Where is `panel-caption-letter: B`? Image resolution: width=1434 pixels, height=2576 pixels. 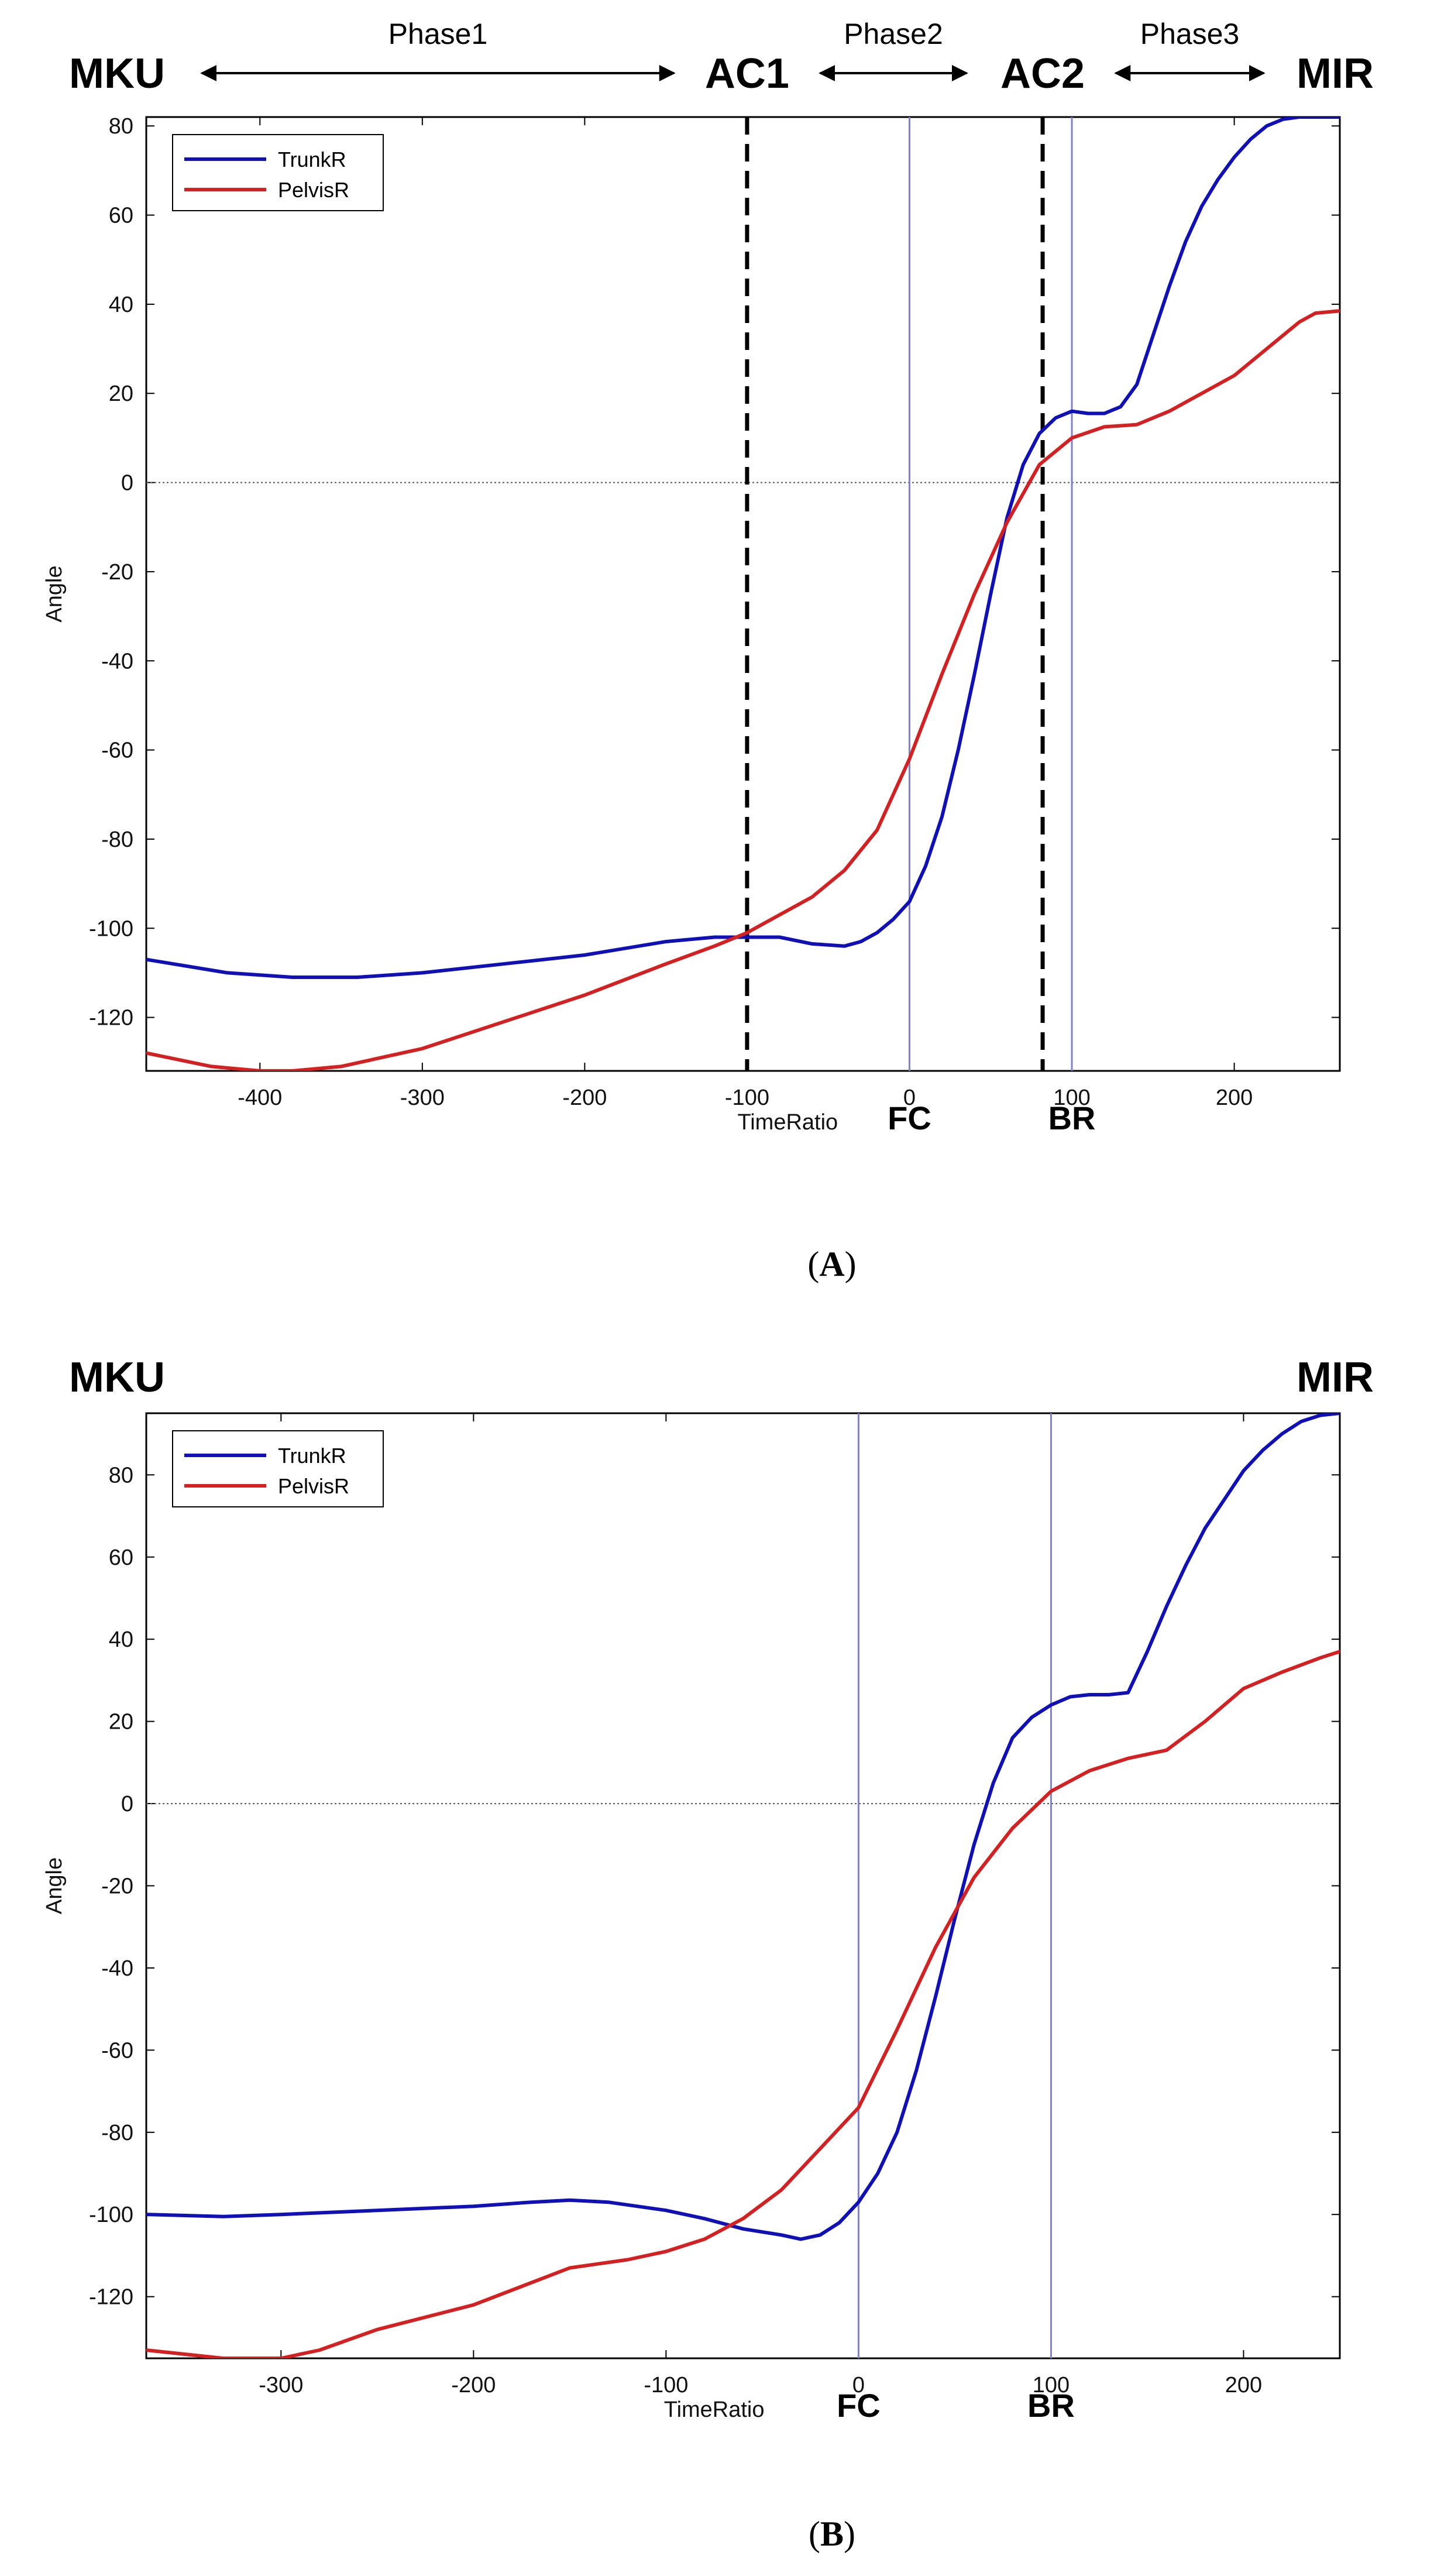 panel-caption-letter: B is located at coordinates (832, 2534).